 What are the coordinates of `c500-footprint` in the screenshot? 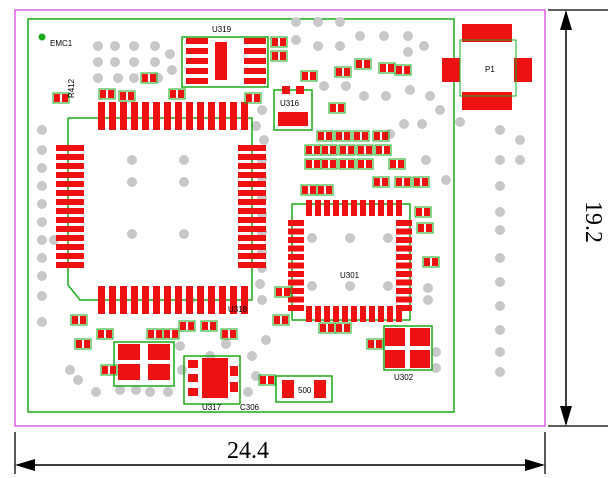 It's located at (304, 389).